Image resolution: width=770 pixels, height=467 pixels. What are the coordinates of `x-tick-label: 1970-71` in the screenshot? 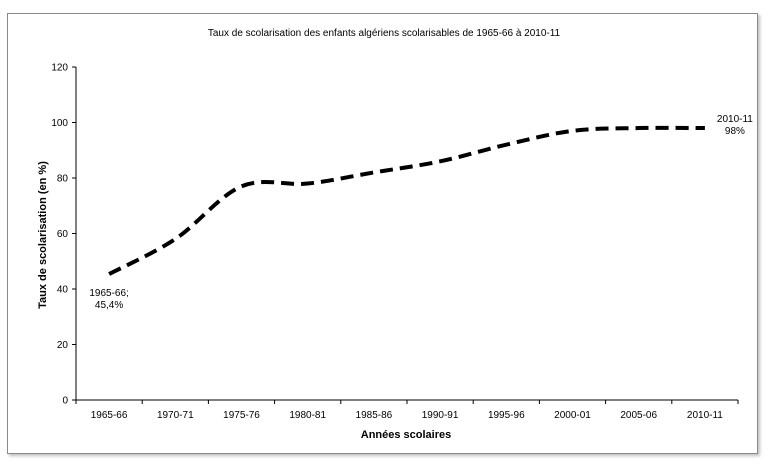 It's located at (175, 415).